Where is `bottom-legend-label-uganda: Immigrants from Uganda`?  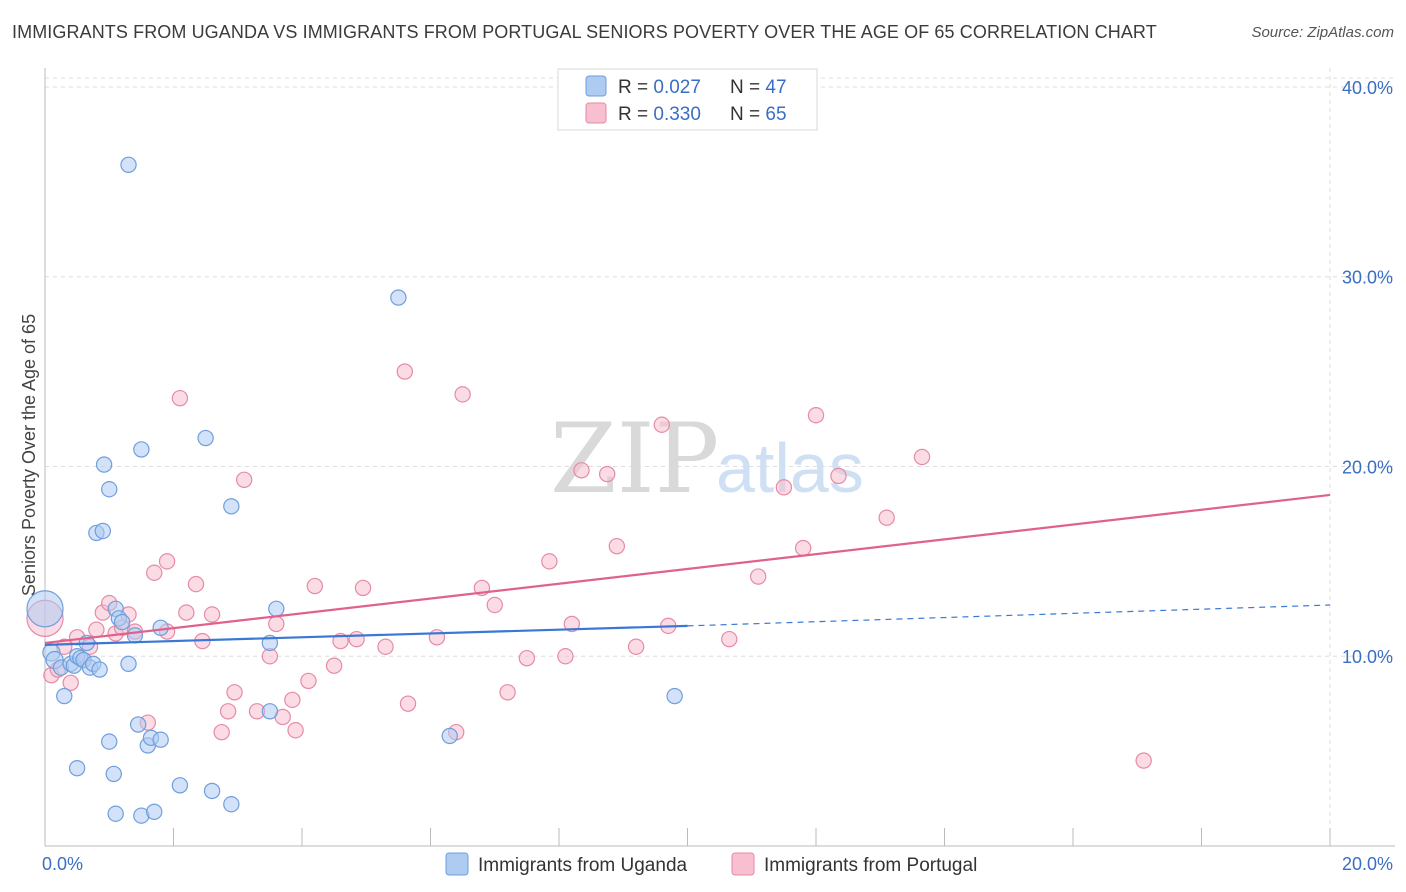 bottom-legend-label-uganda: Immigrants from Uganda is located at coordinates (583, 865).